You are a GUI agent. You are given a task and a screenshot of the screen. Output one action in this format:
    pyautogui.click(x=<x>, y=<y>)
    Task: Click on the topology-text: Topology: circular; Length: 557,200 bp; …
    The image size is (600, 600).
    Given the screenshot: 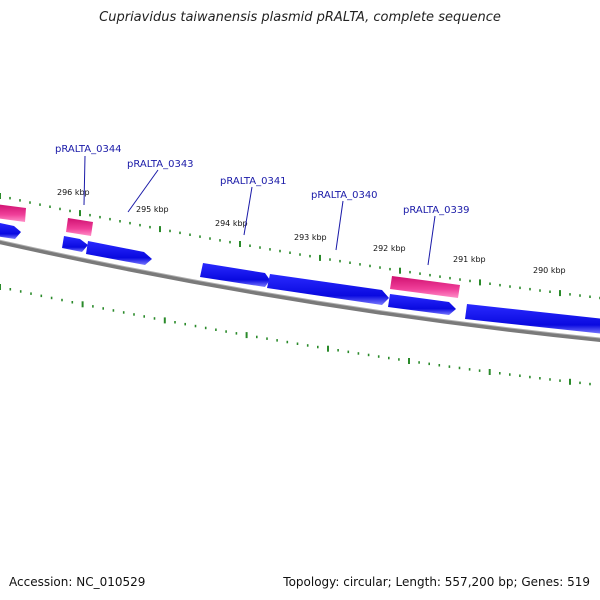 What is the action you would take?
    pyautogui.click(x=436, y=582)
    